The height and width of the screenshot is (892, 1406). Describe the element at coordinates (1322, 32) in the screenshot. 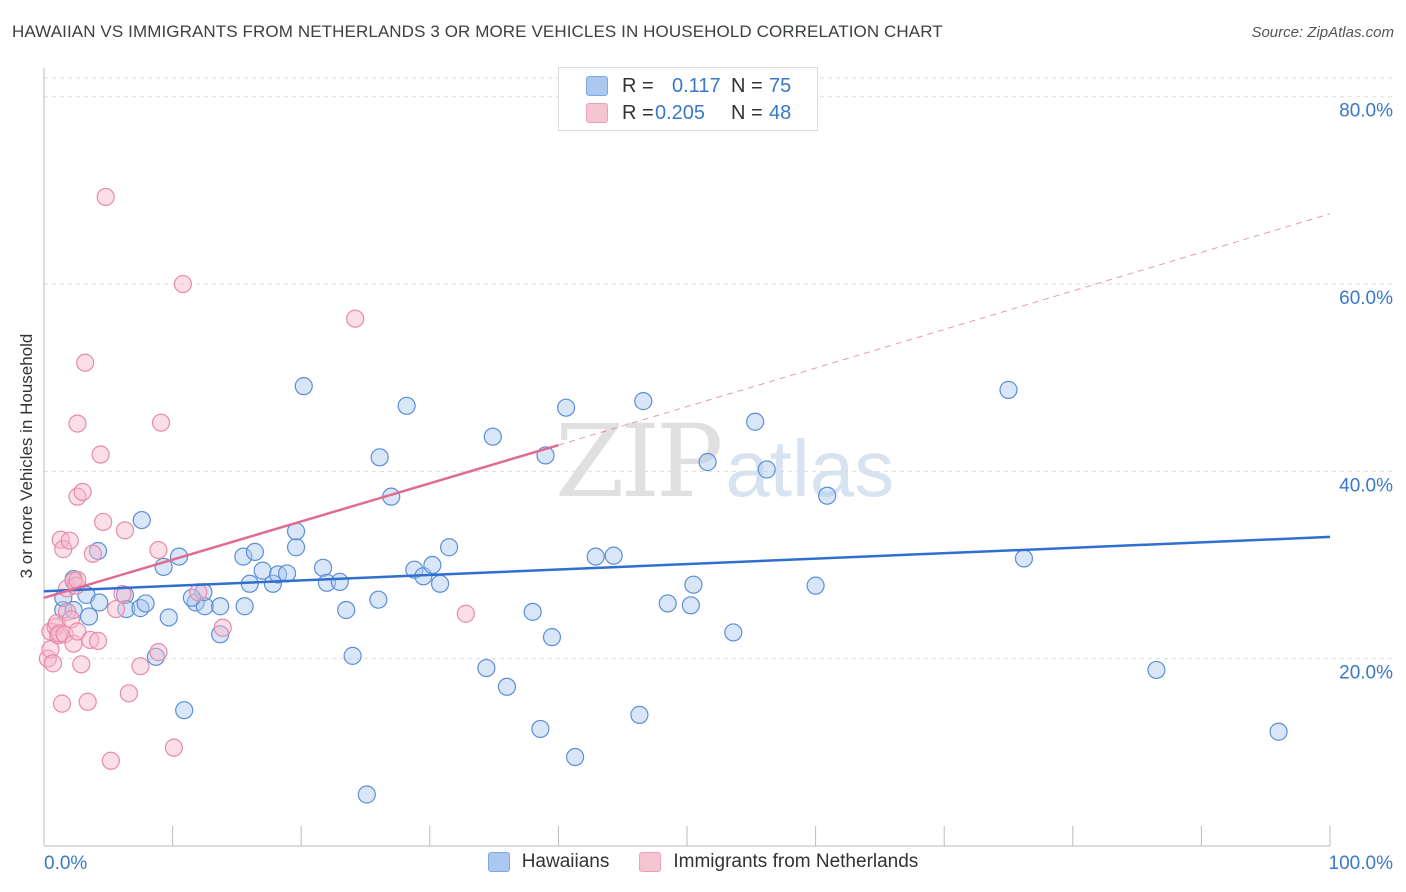

I see `source-label: Source: ZipAtlas.com` at that location.